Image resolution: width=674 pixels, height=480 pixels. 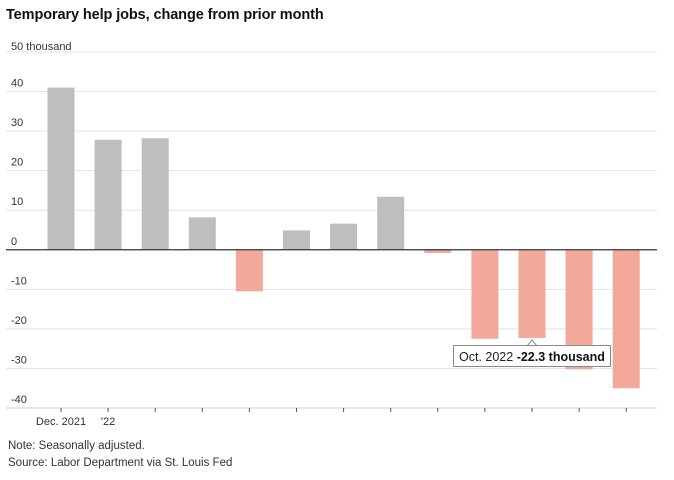 What do you see at coordinates (17, 202) in the screenshot?
I see `y-tick-label: 10` at bounding box center [17, 202].